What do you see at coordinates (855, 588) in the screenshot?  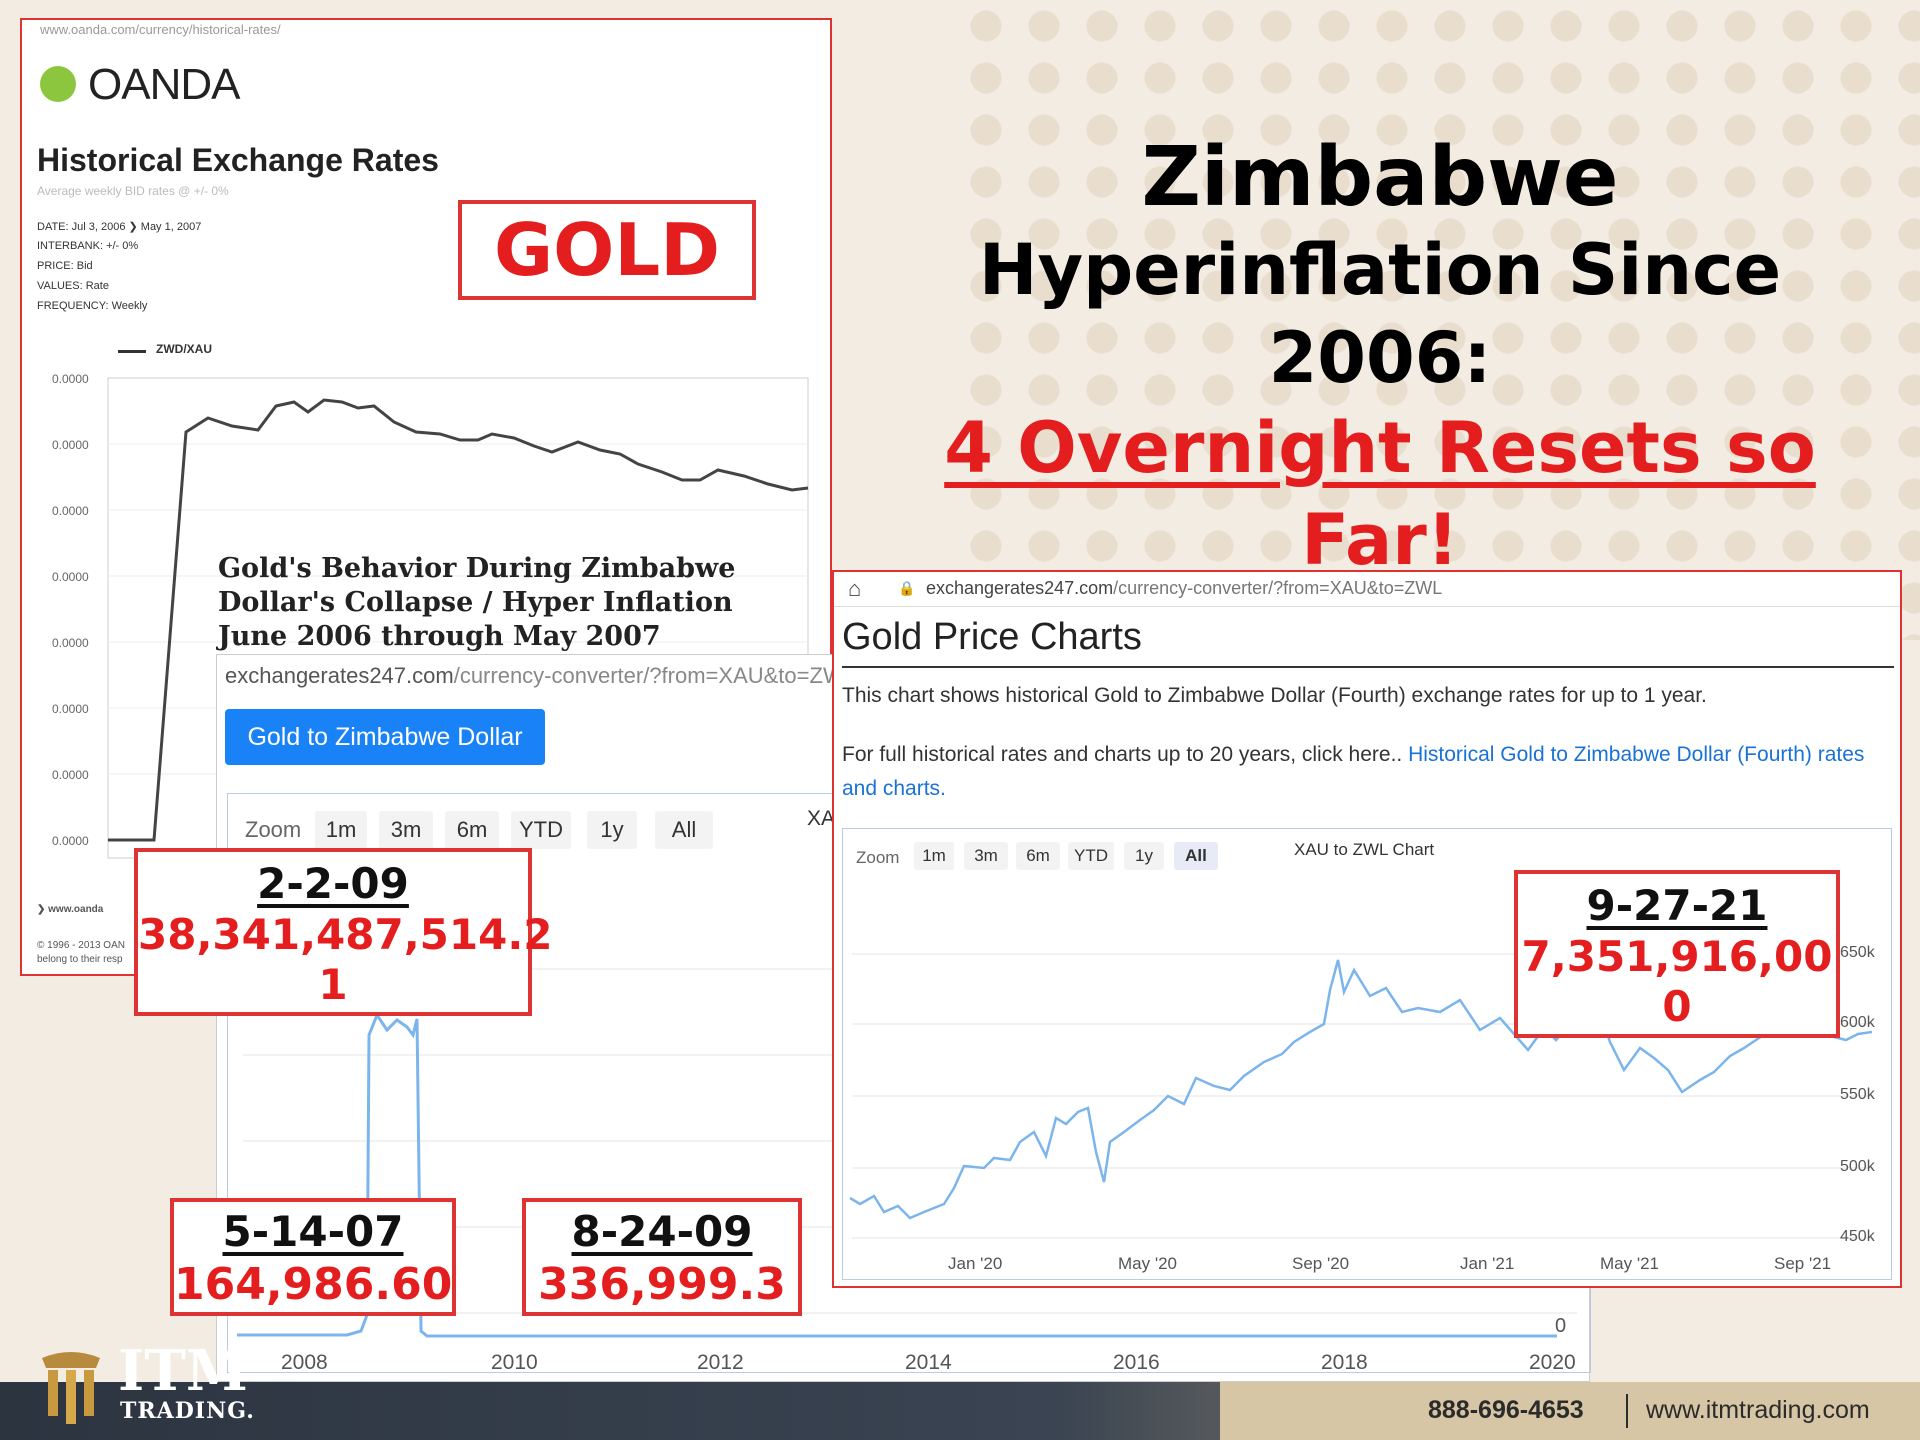 I see `home-icon: ⌂` at bounding box center [855, 588].